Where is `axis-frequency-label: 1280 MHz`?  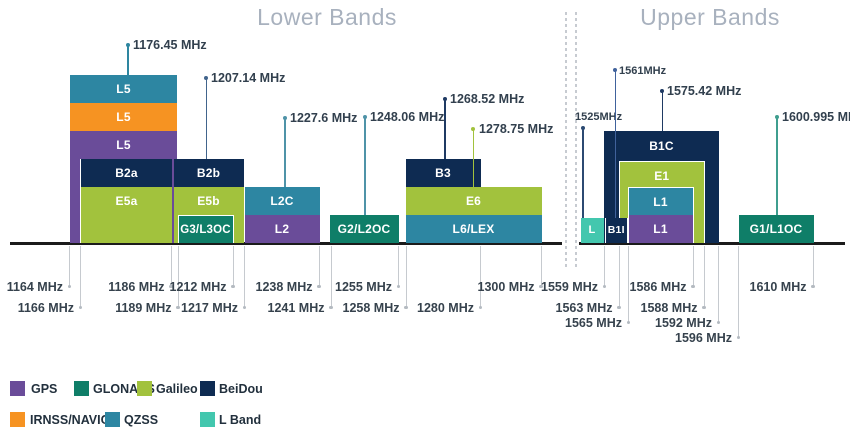
axis-frequency-label: 1280 MHz is located at coordinates (445, 307).